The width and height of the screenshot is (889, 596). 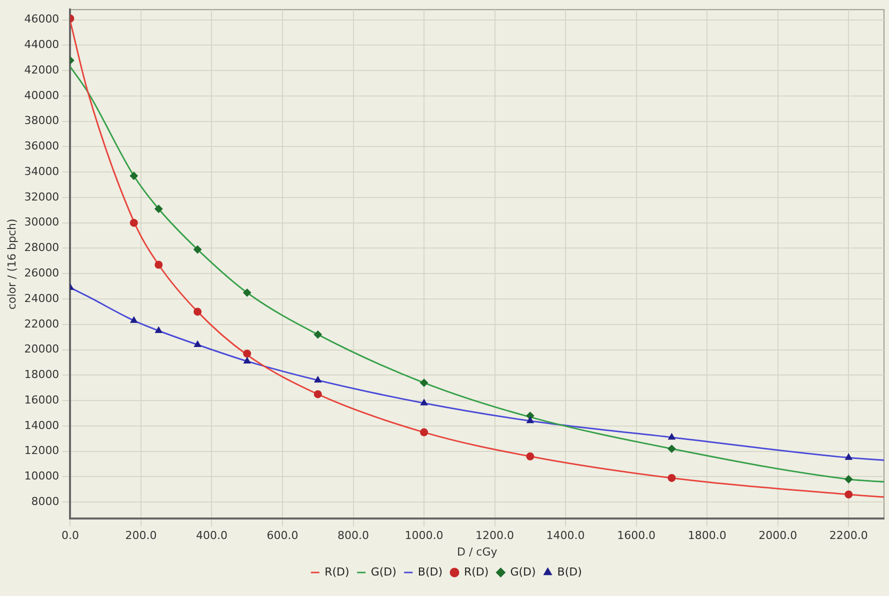 What do you see at coordinates (42, 19) in the screenshot?
I see `y-tick-label: 46000` at bounding box center [42, 19].